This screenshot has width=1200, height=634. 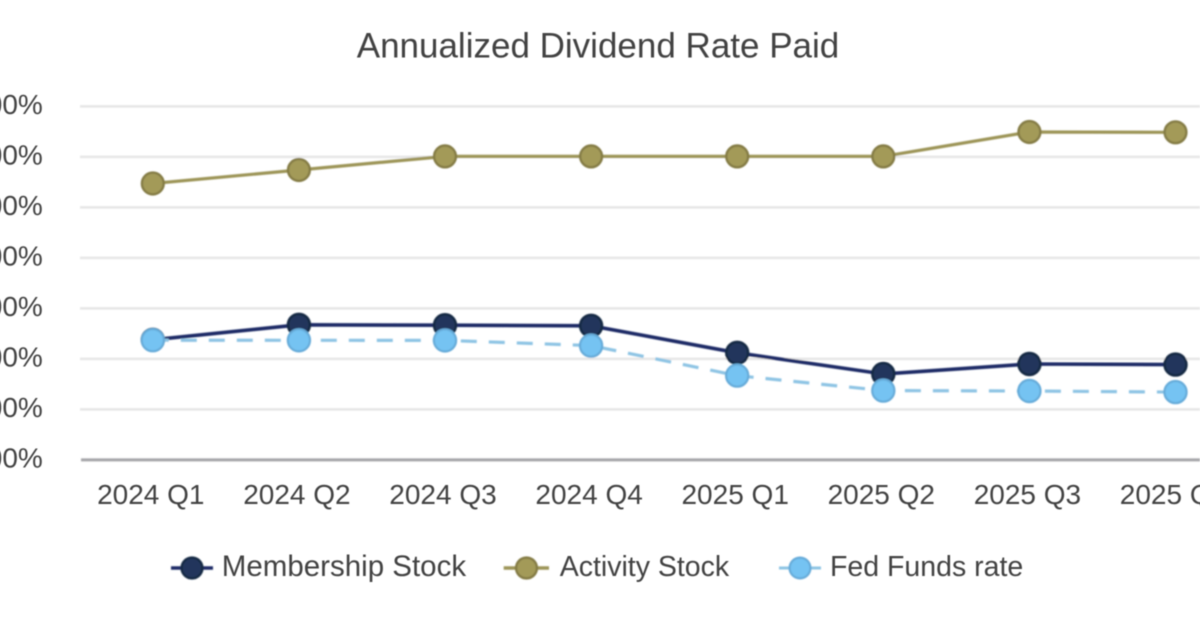 I want to click on svg-text: 2024 Q1, so click(x=150, y=494).